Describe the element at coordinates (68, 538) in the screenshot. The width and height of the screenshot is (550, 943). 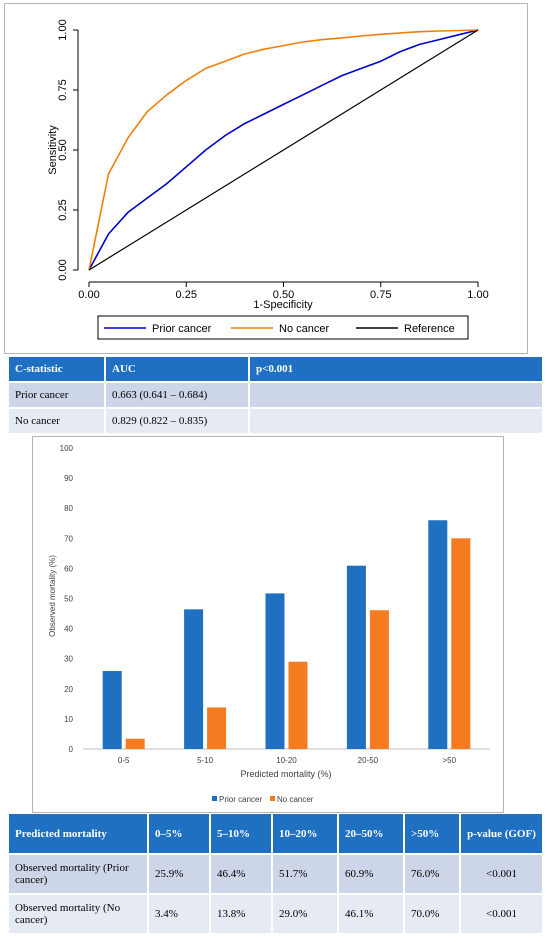
I see `y-tick-label: 70` at that location.